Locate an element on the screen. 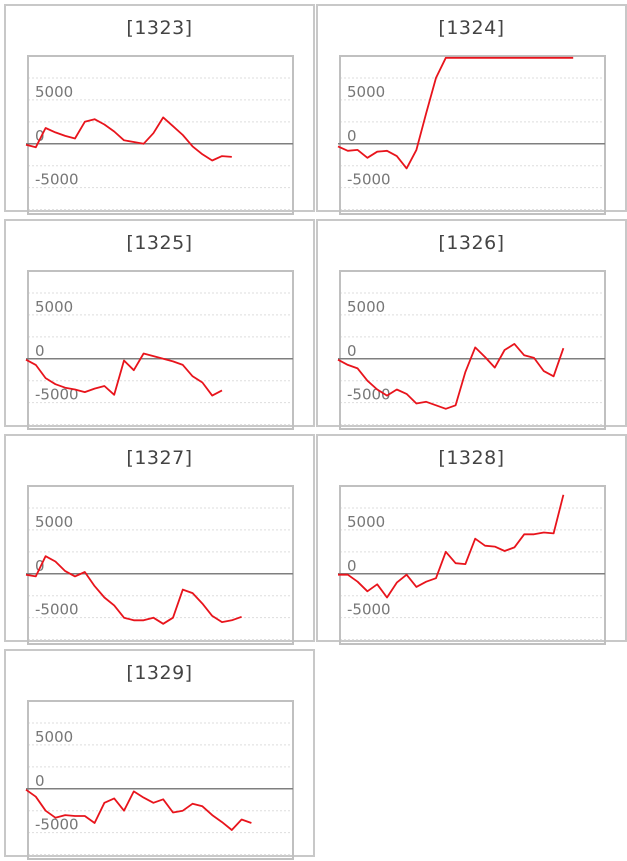  chart-panel: [1326] 5000 0 -5000 is located at coordinates (471, 324).